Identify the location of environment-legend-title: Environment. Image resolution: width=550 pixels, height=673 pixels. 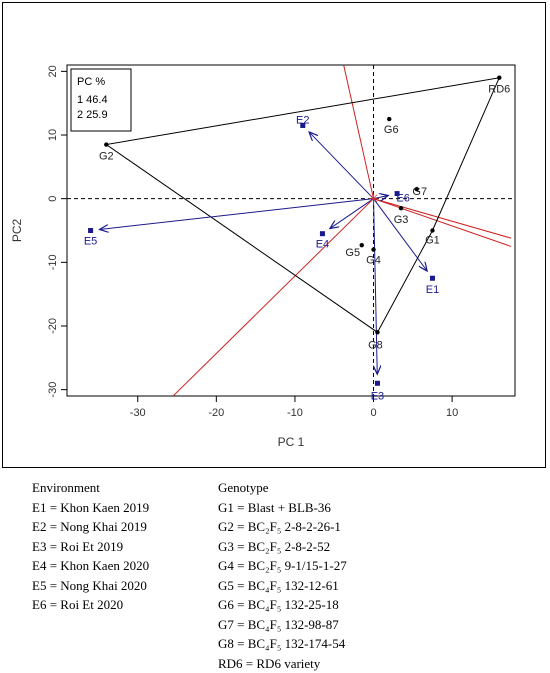
(90, 488).